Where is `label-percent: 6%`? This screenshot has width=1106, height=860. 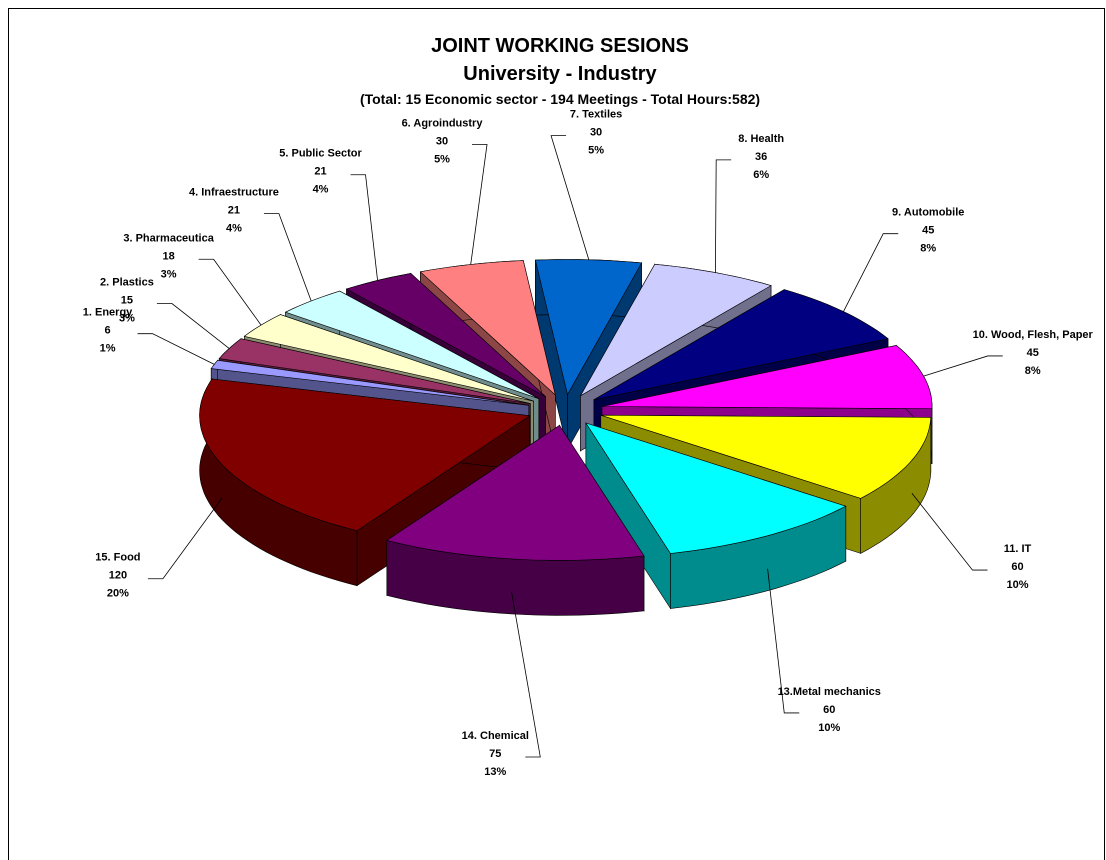 label-percent: 6% is located at coordinates (761, 175).